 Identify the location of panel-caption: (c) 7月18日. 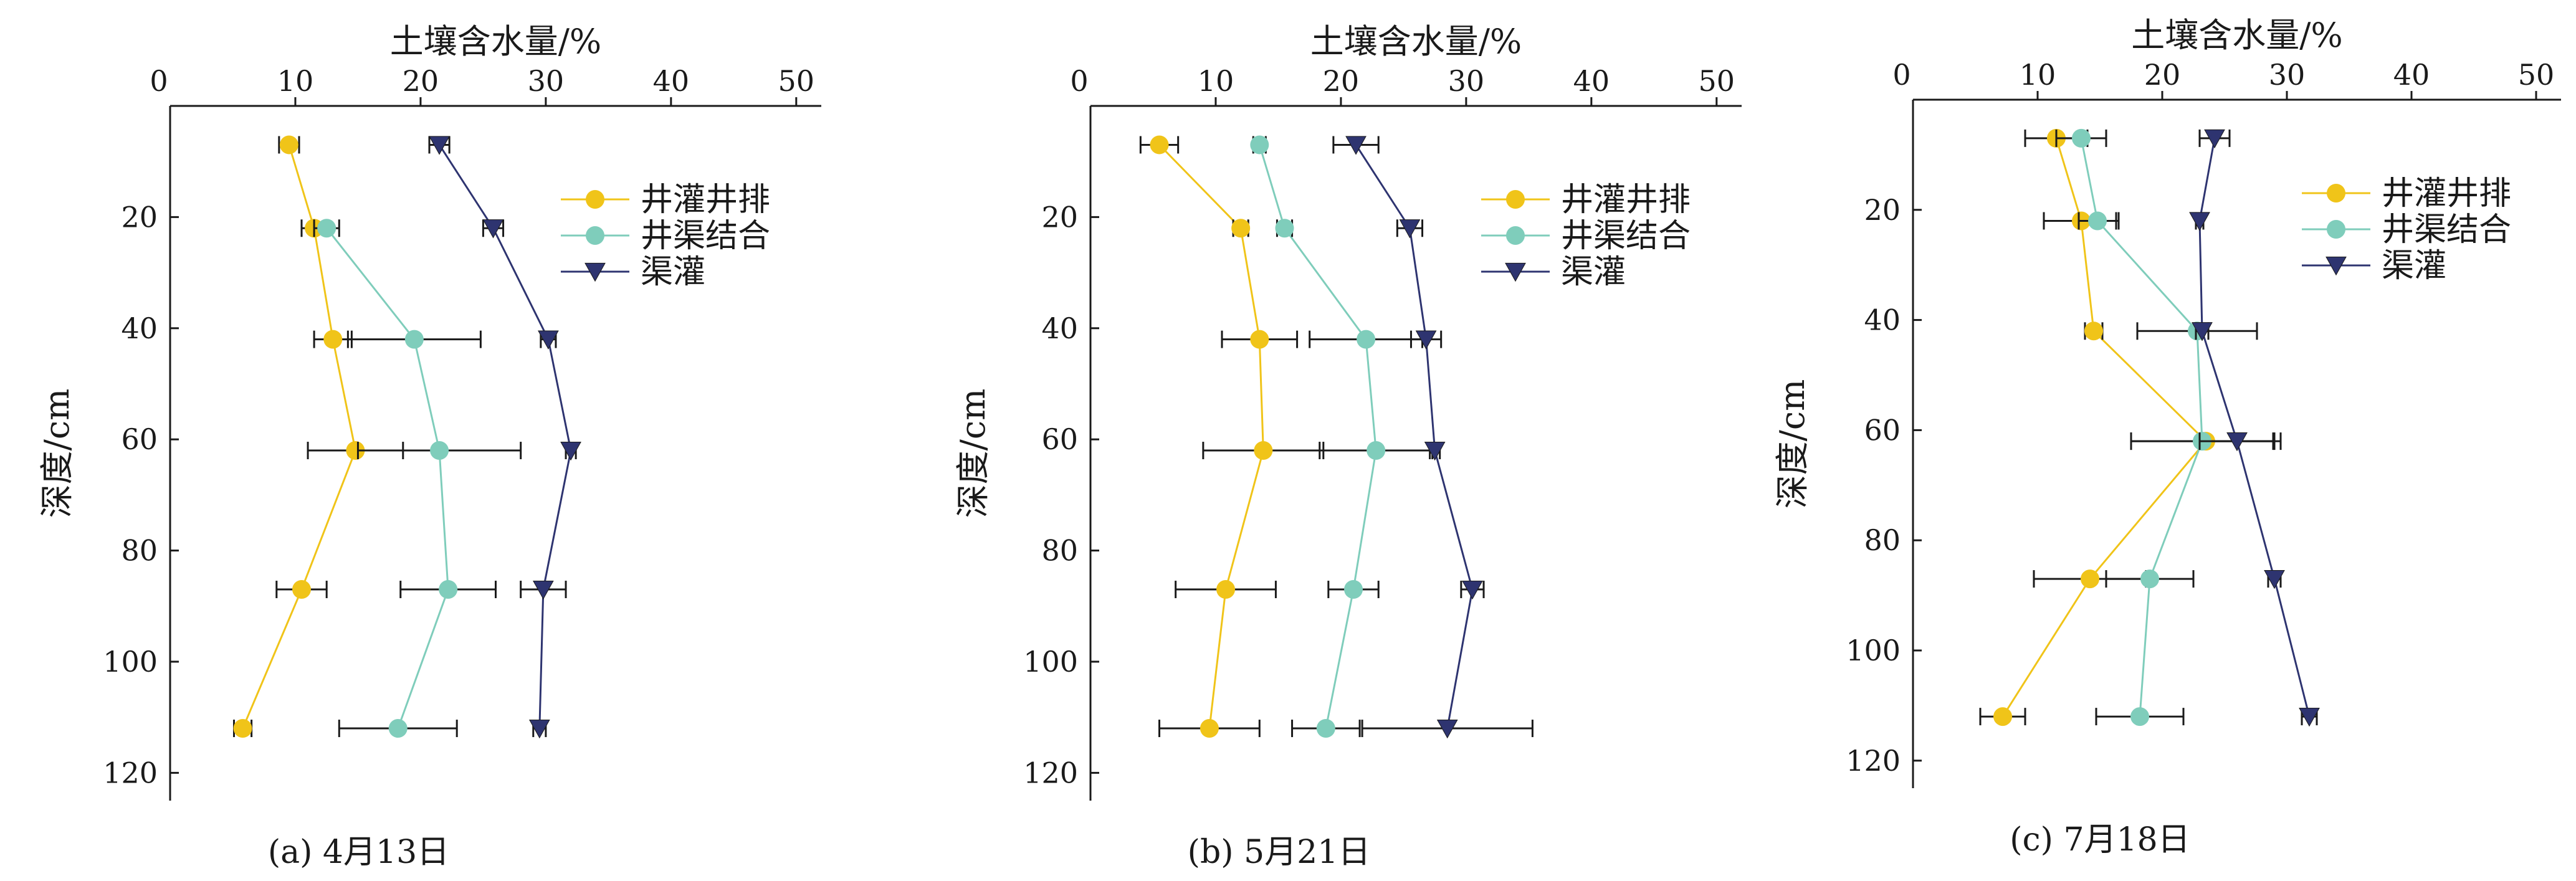
(2100, 840).